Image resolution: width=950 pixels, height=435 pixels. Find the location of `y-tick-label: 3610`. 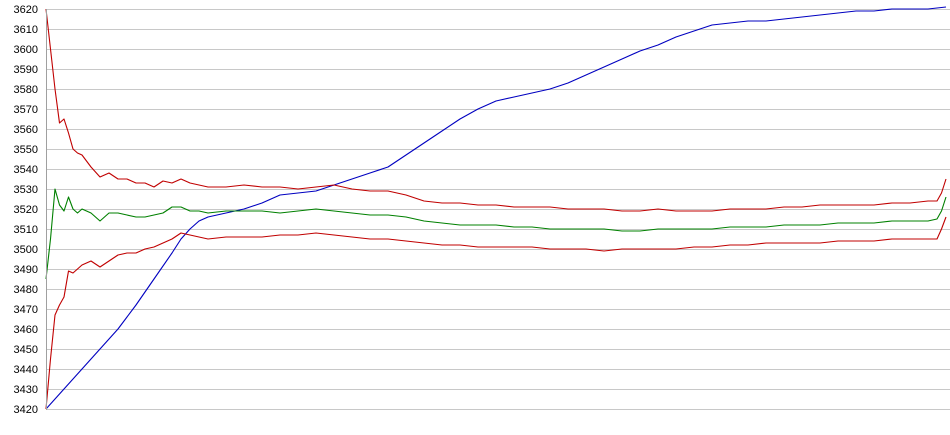

y-tick-label: 3610 is located at coordinates (26, 30).